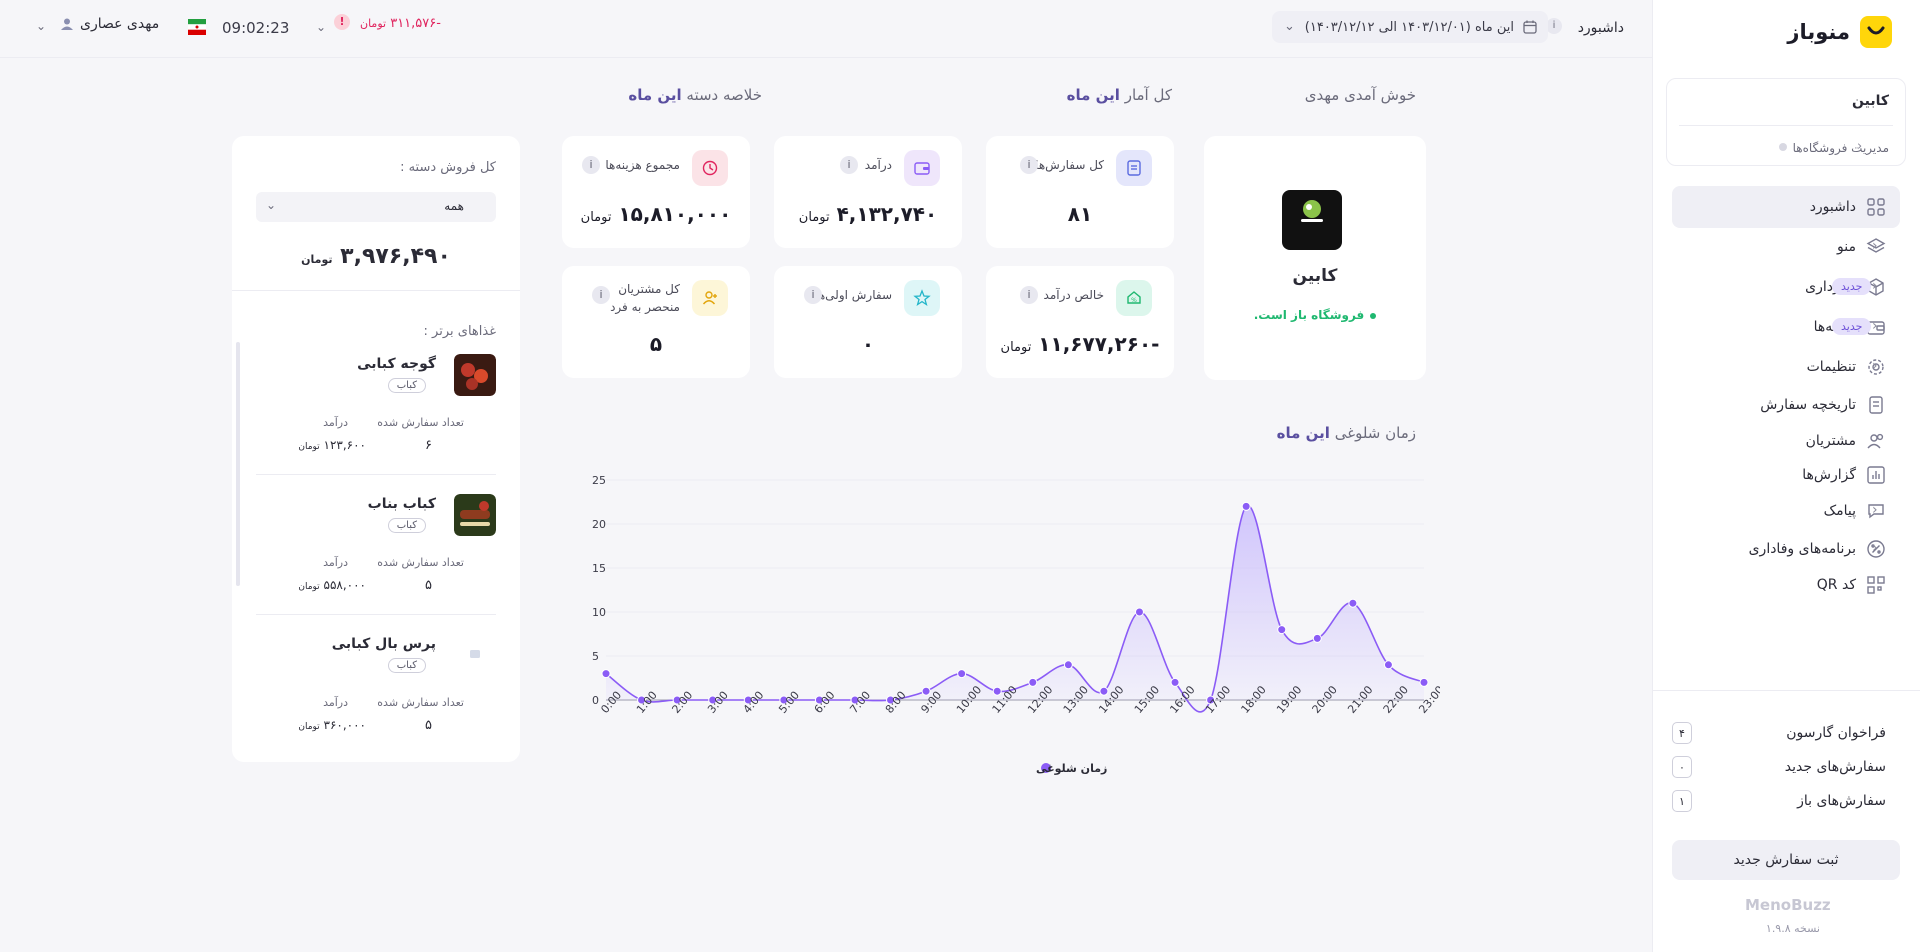  Describe the element at coordinates (1410, 27) in the screenshot. I see `date-range-picker: این ماه (۱۴۰۳/۱۲/۰۱ الی ۱۴۰۳/۱۲/۱۲) ⌄` at that location.